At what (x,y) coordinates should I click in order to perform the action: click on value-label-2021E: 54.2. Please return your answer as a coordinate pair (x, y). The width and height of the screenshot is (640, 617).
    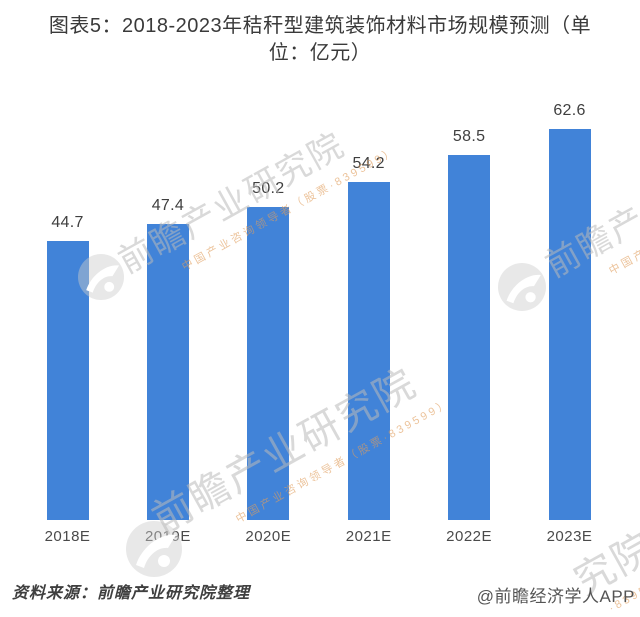
    Looking at the image, I should click on (368, 163).